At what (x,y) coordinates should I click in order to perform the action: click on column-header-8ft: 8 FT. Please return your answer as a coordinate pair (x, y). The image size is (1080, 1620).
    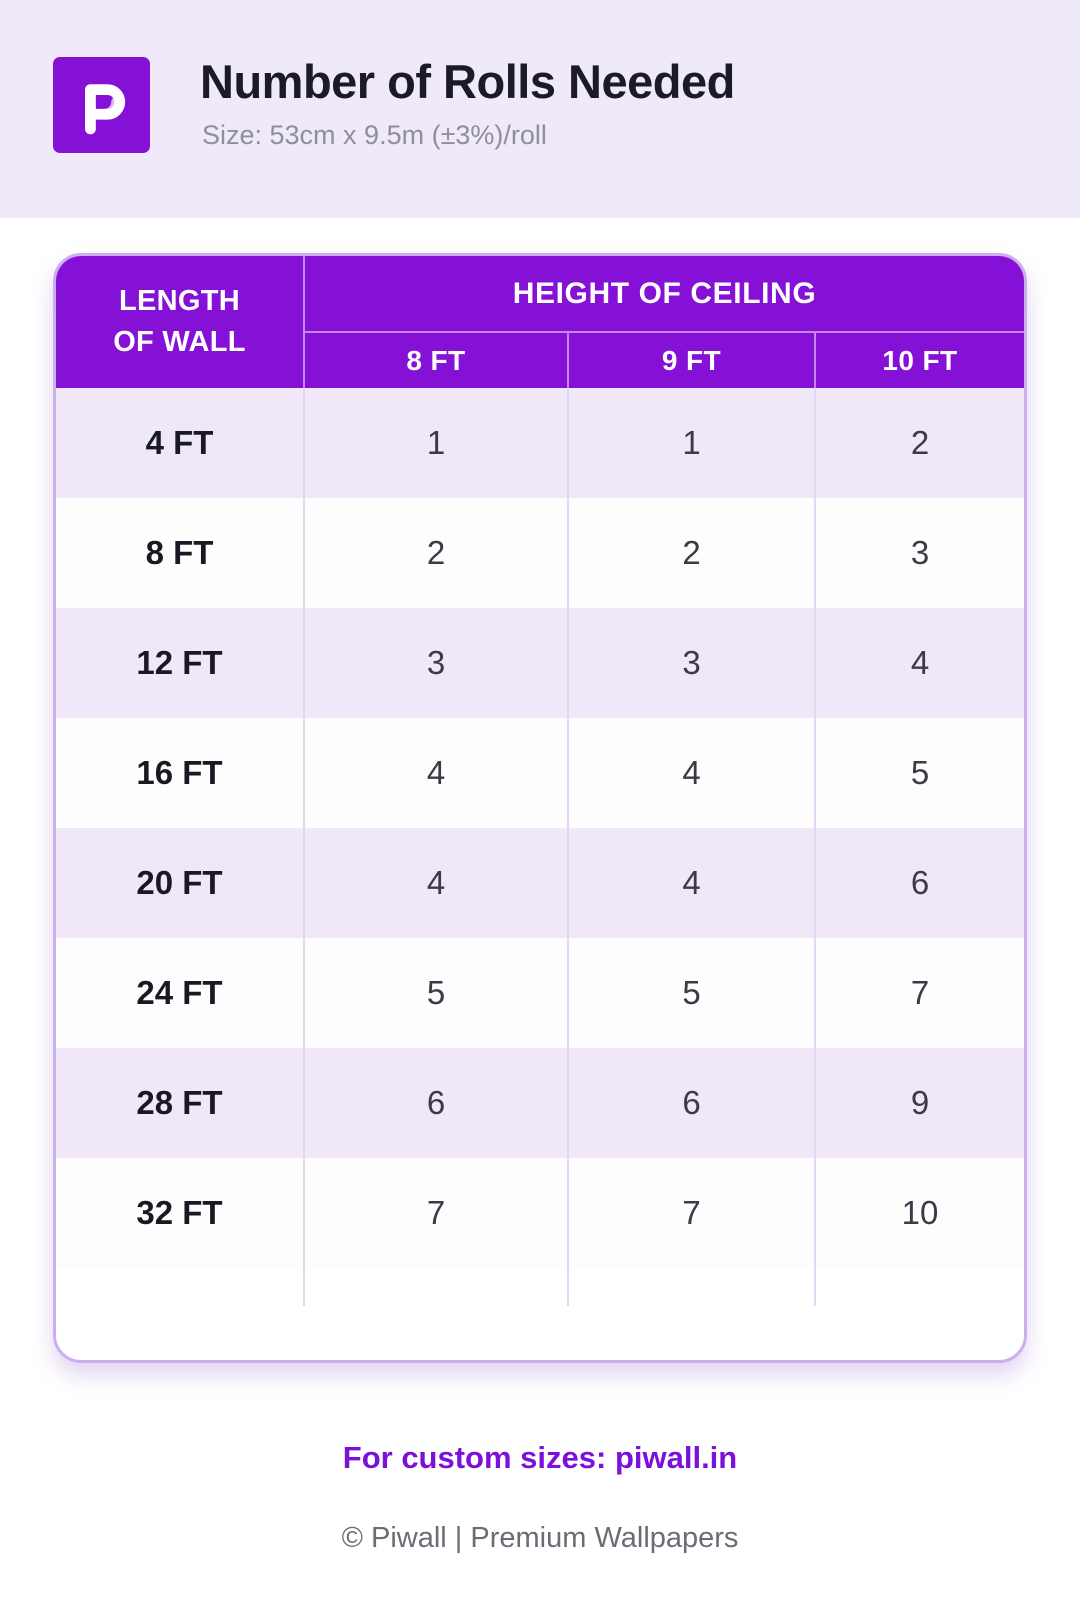
    Looking at the image, I should click on (435, 359).